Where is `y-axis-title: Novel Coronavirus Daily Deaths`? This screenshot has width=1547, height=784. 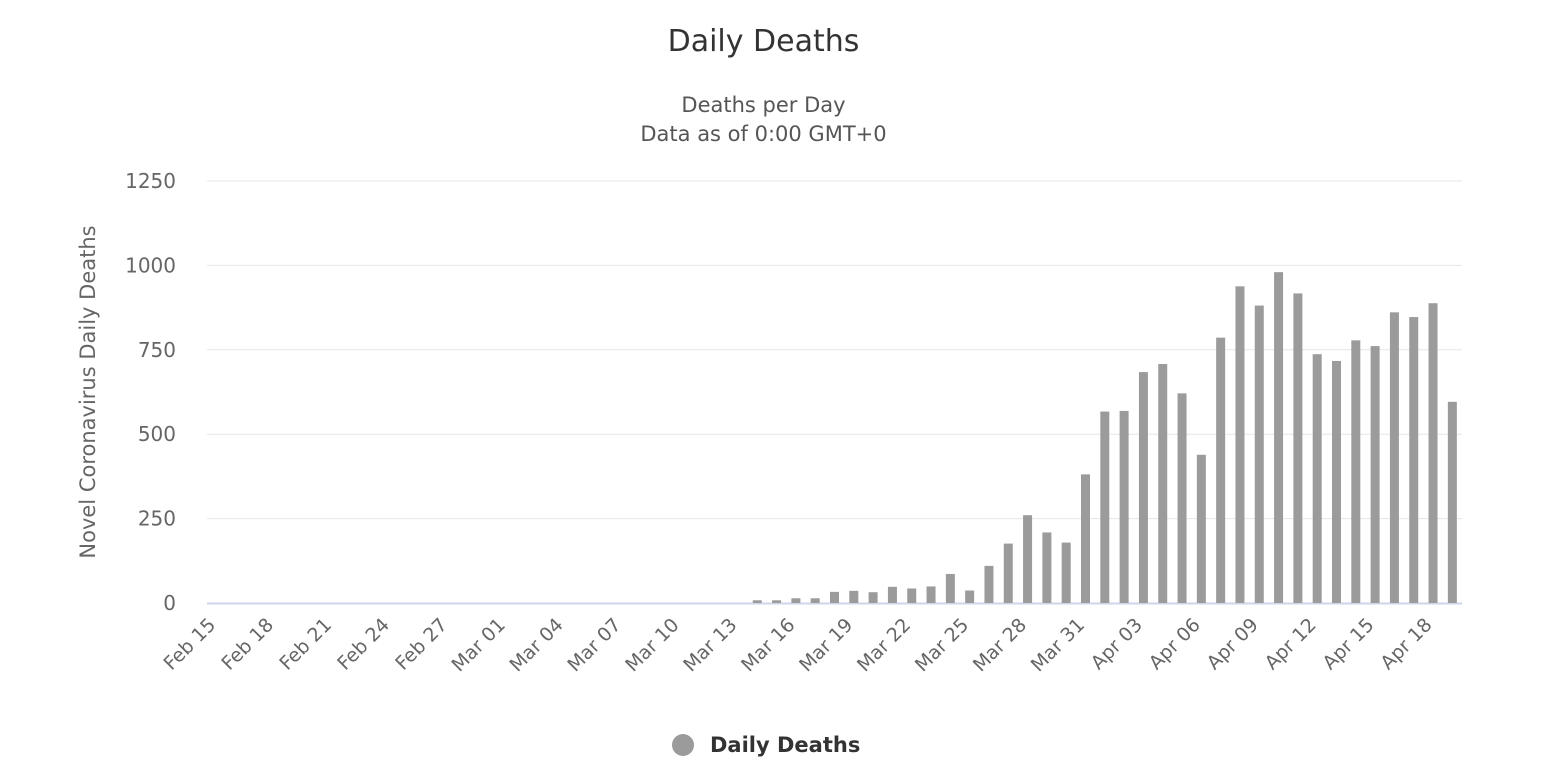
y-axis-title: Novel Coronavirus Daily Deaths is located at coordinates (88, 391).